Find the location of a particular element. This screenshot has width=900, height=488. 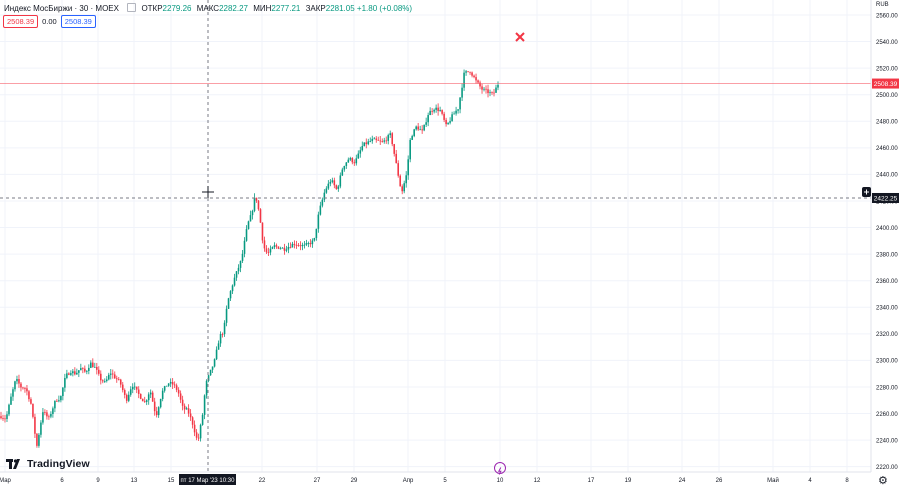

price-tick-label: 2260.00 is located at coordinates (887, 415).